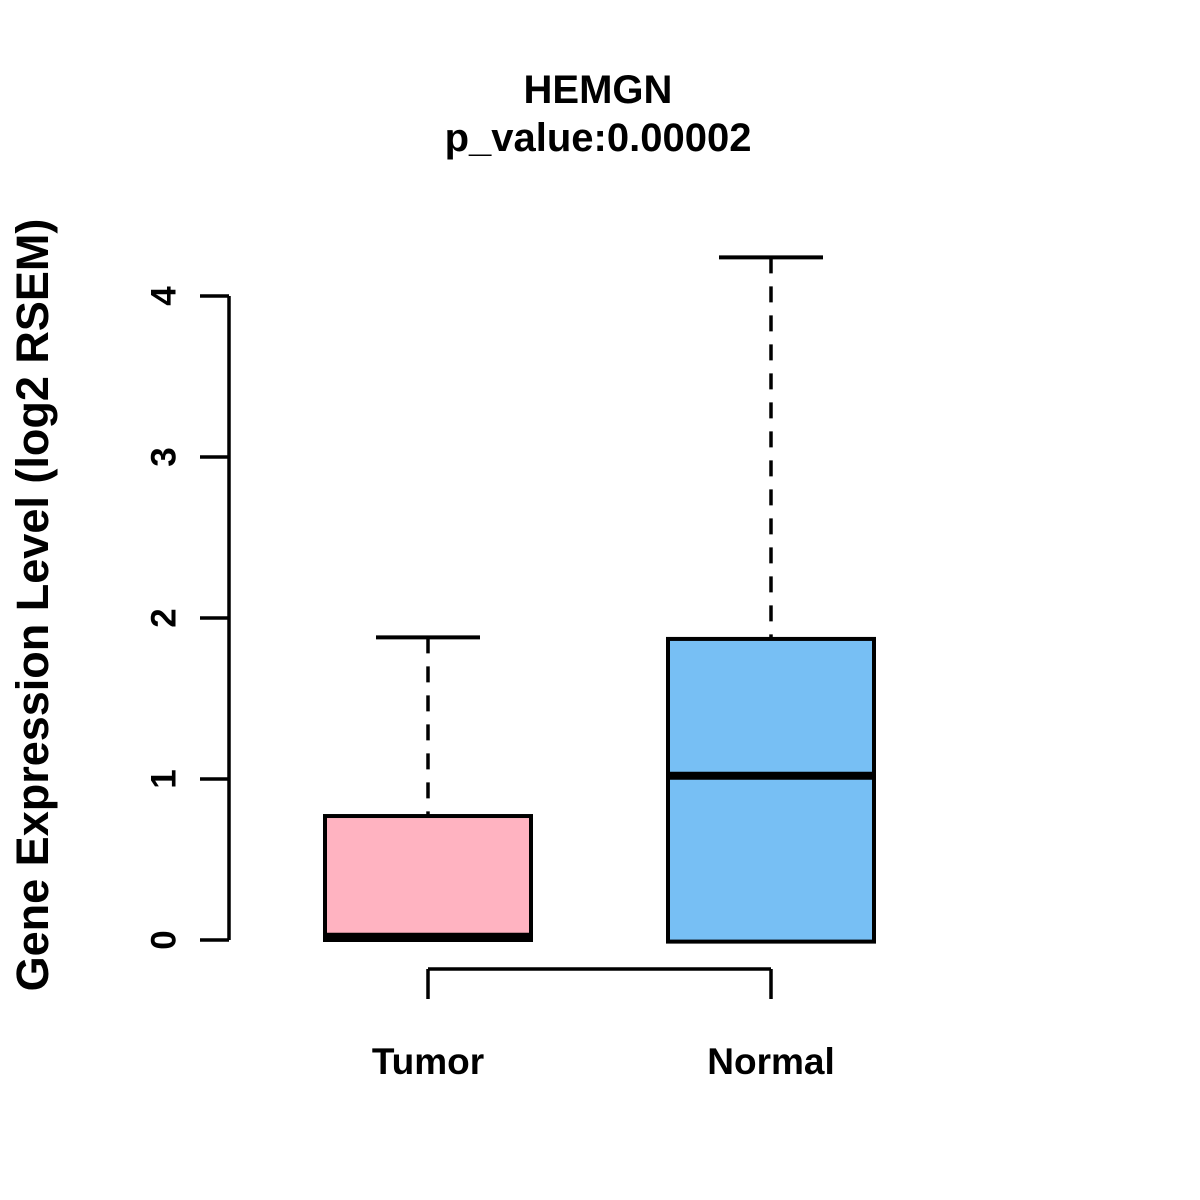 The image size is (1200, 1200). Describe the element at coordinates (164, 778) in the screenshot. I see `y-tick-label: 1` at that location.